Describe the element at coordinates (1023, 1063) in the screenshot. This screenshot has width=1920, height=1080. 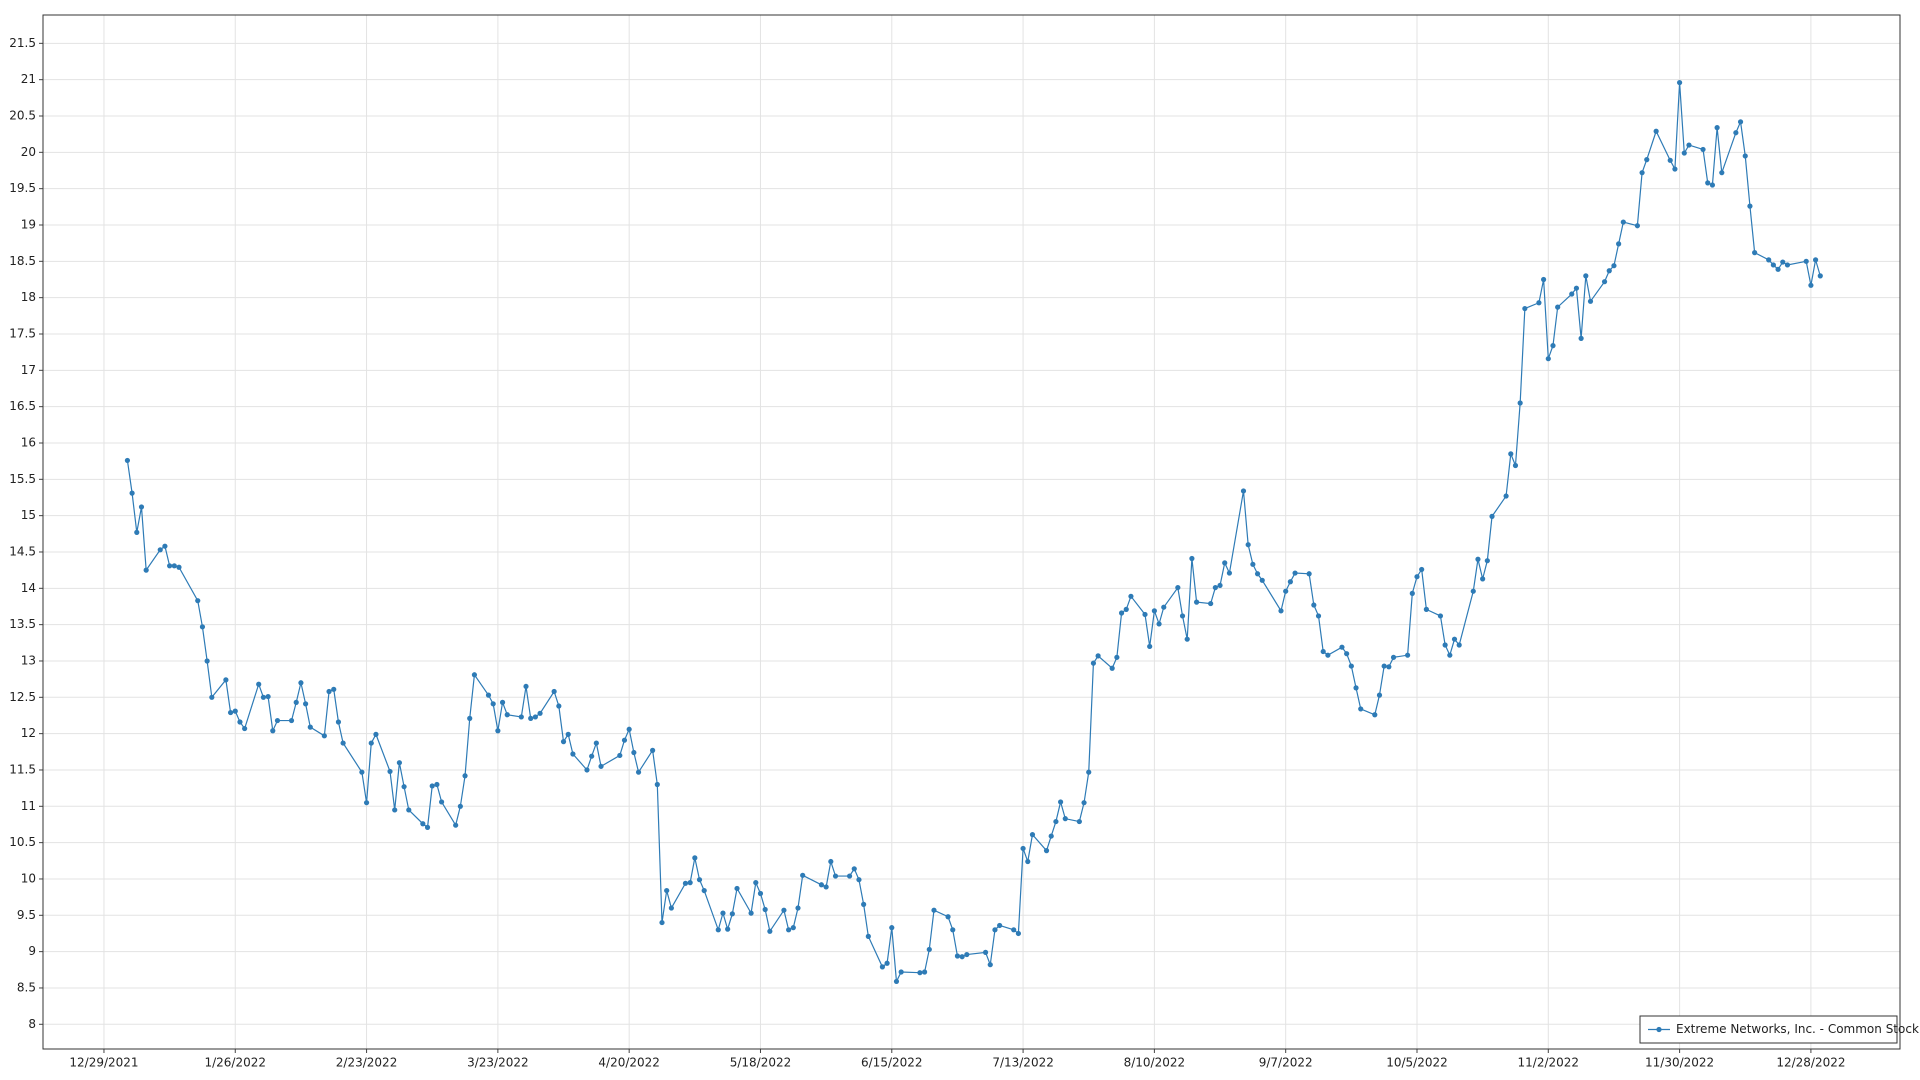
I see `x-tick-label: 7/13/2022` at that location.